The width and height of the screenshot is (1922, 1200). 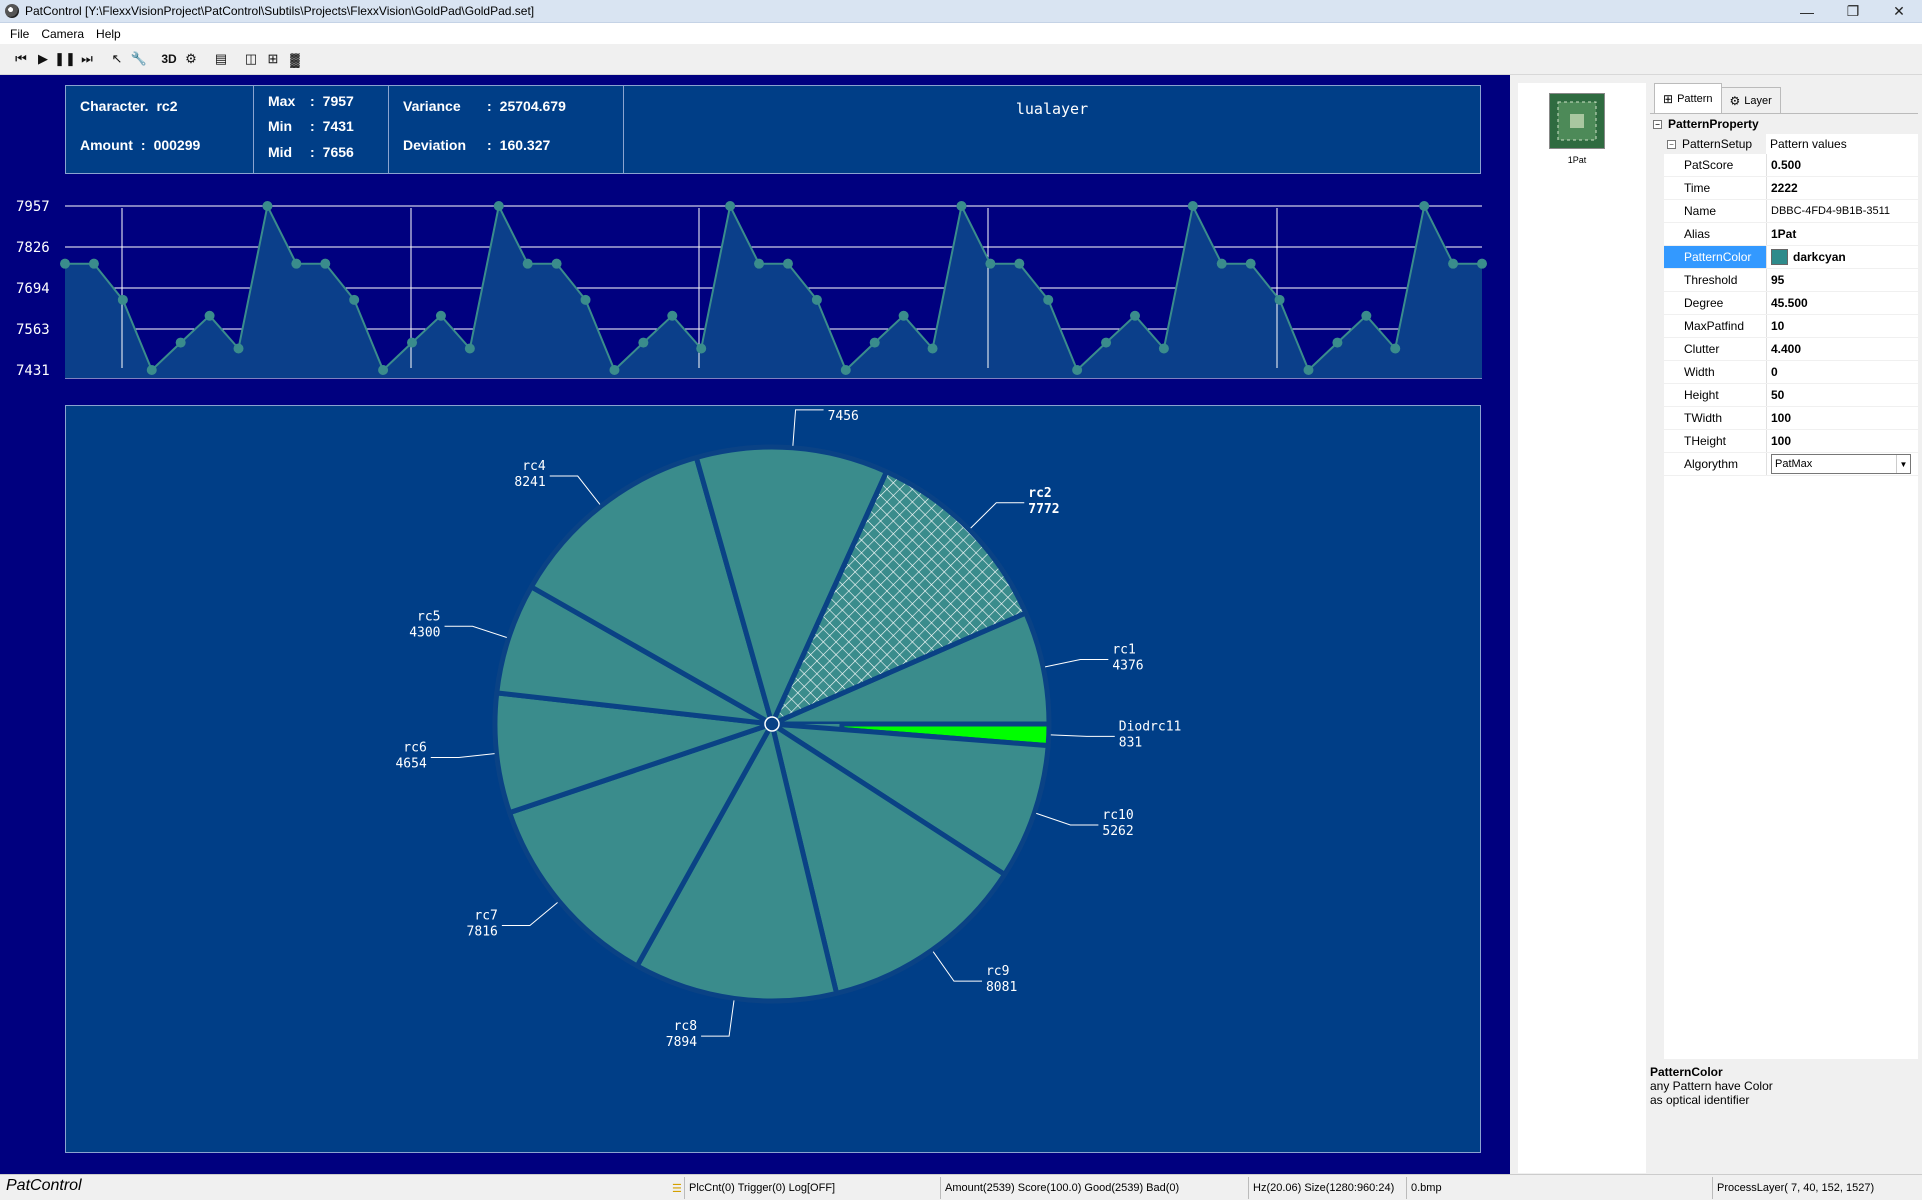 I want to click on property-row-patterncolor: PatternColor darkcyan, so click(x=1791, y=257).